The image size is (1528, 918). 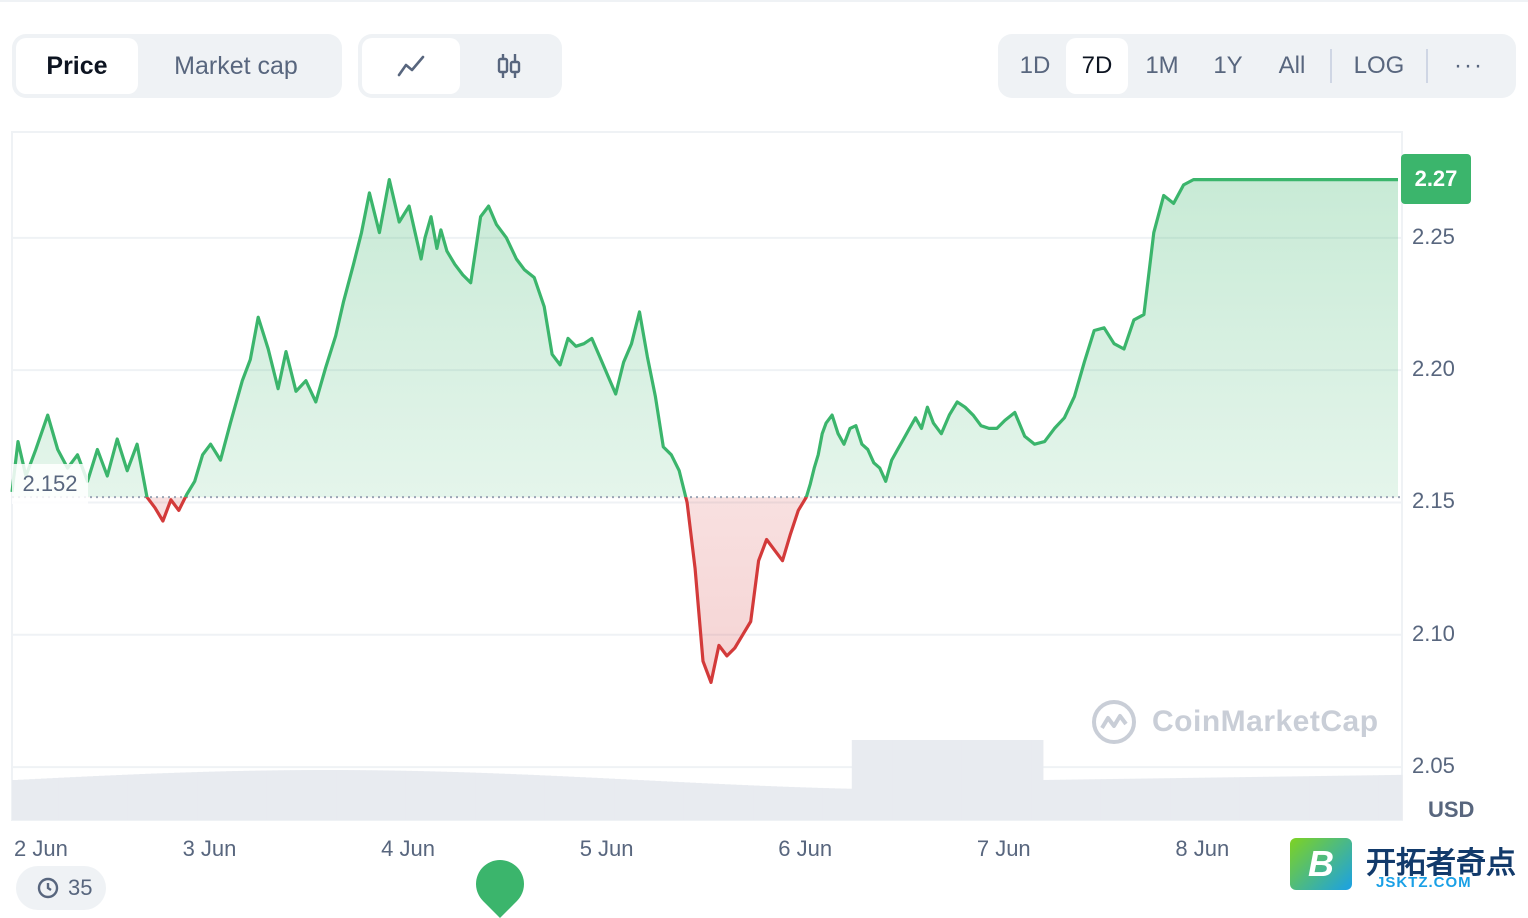 What do you see at coordinates (1379, 65) in the screenshot?
I see `log-scale-button: LOG` at bounding box center [1379, 65].